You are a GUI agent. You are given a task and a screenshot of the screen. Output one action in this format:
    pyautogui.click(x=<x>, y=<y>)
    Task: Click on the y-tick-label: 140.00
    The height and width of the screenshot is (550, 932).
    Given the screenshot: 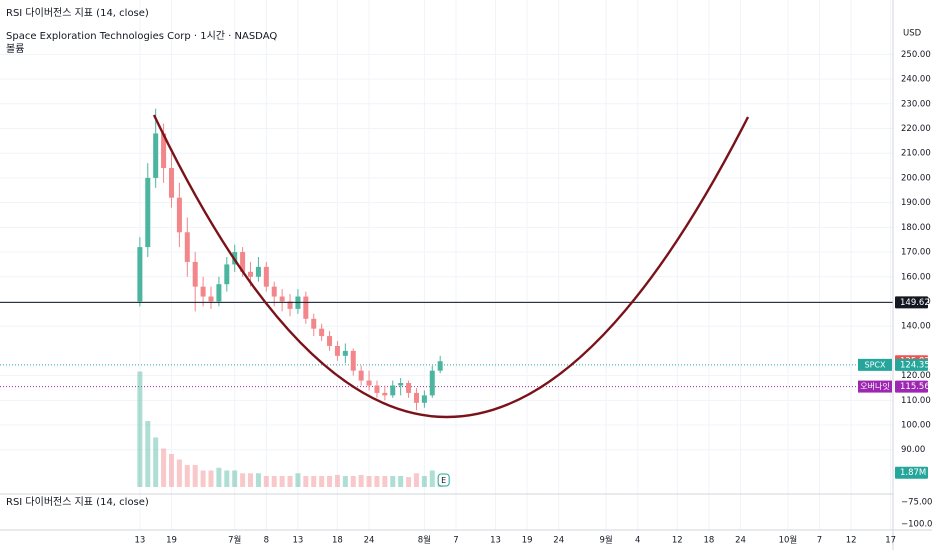 What is the action you would take?
    pyautogui.click(x=916, y=327)
    